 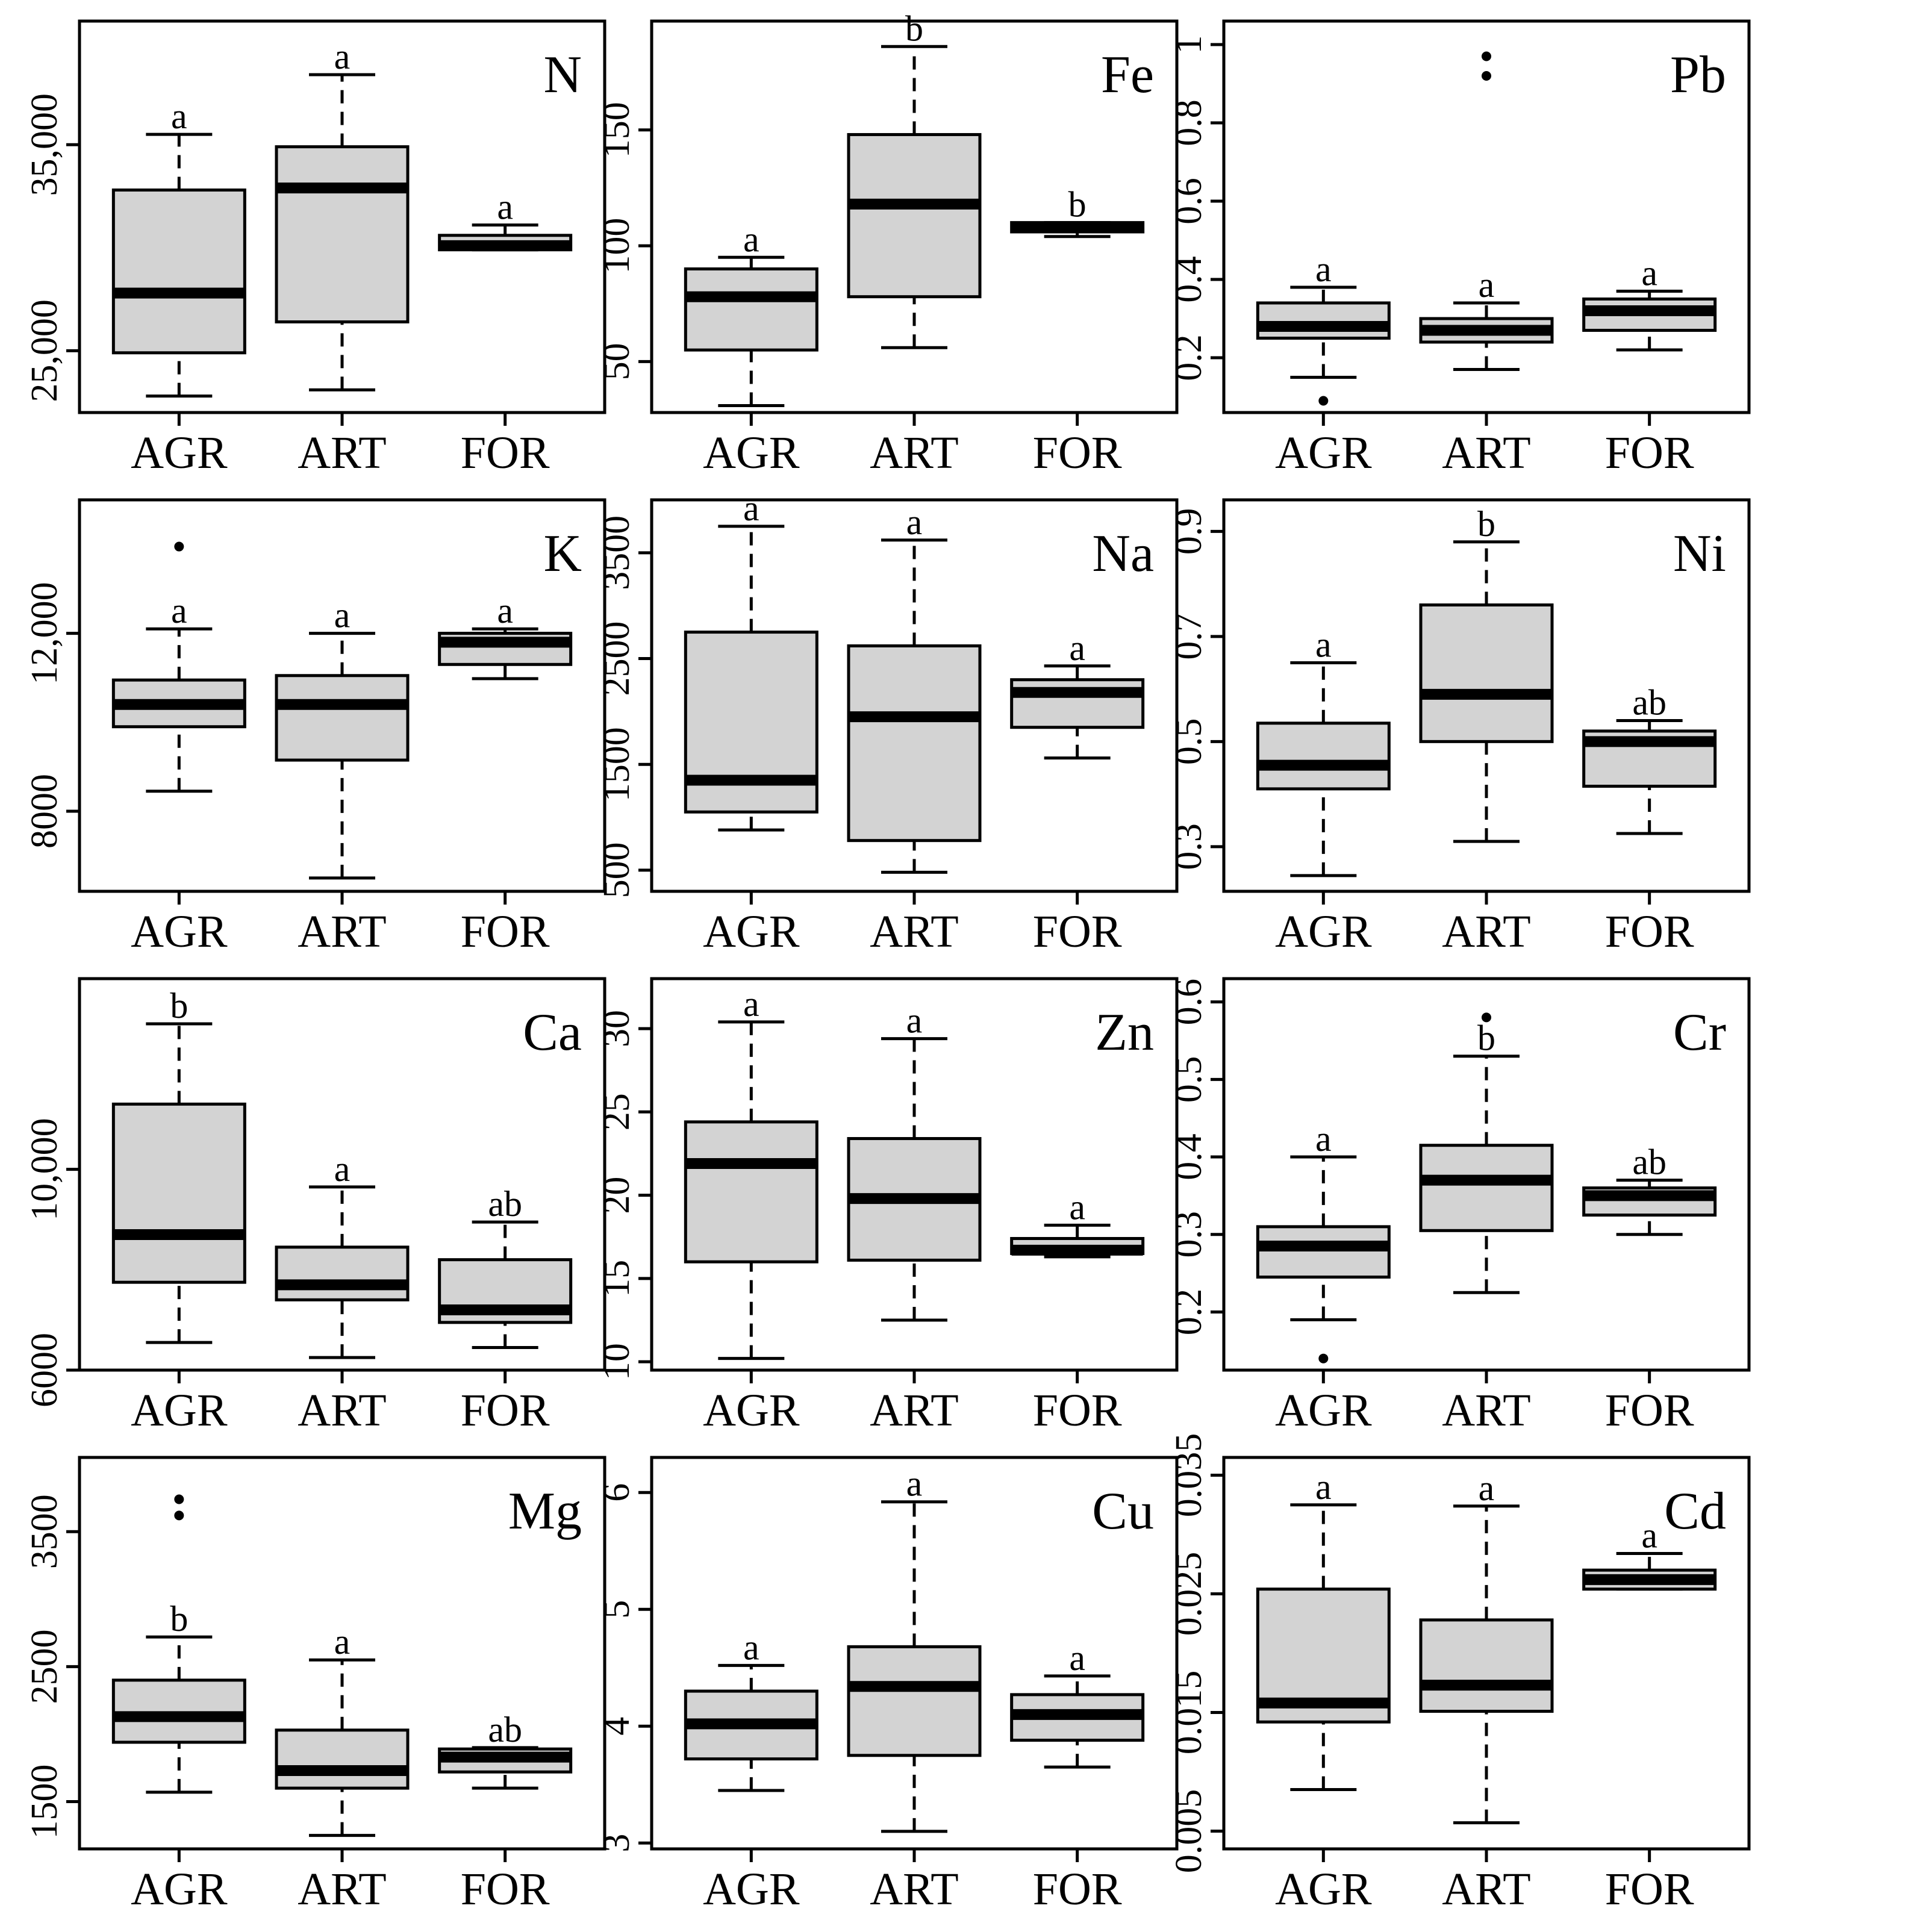 I want to click on y-tick-label: 5, so click(x=617, y=1609).